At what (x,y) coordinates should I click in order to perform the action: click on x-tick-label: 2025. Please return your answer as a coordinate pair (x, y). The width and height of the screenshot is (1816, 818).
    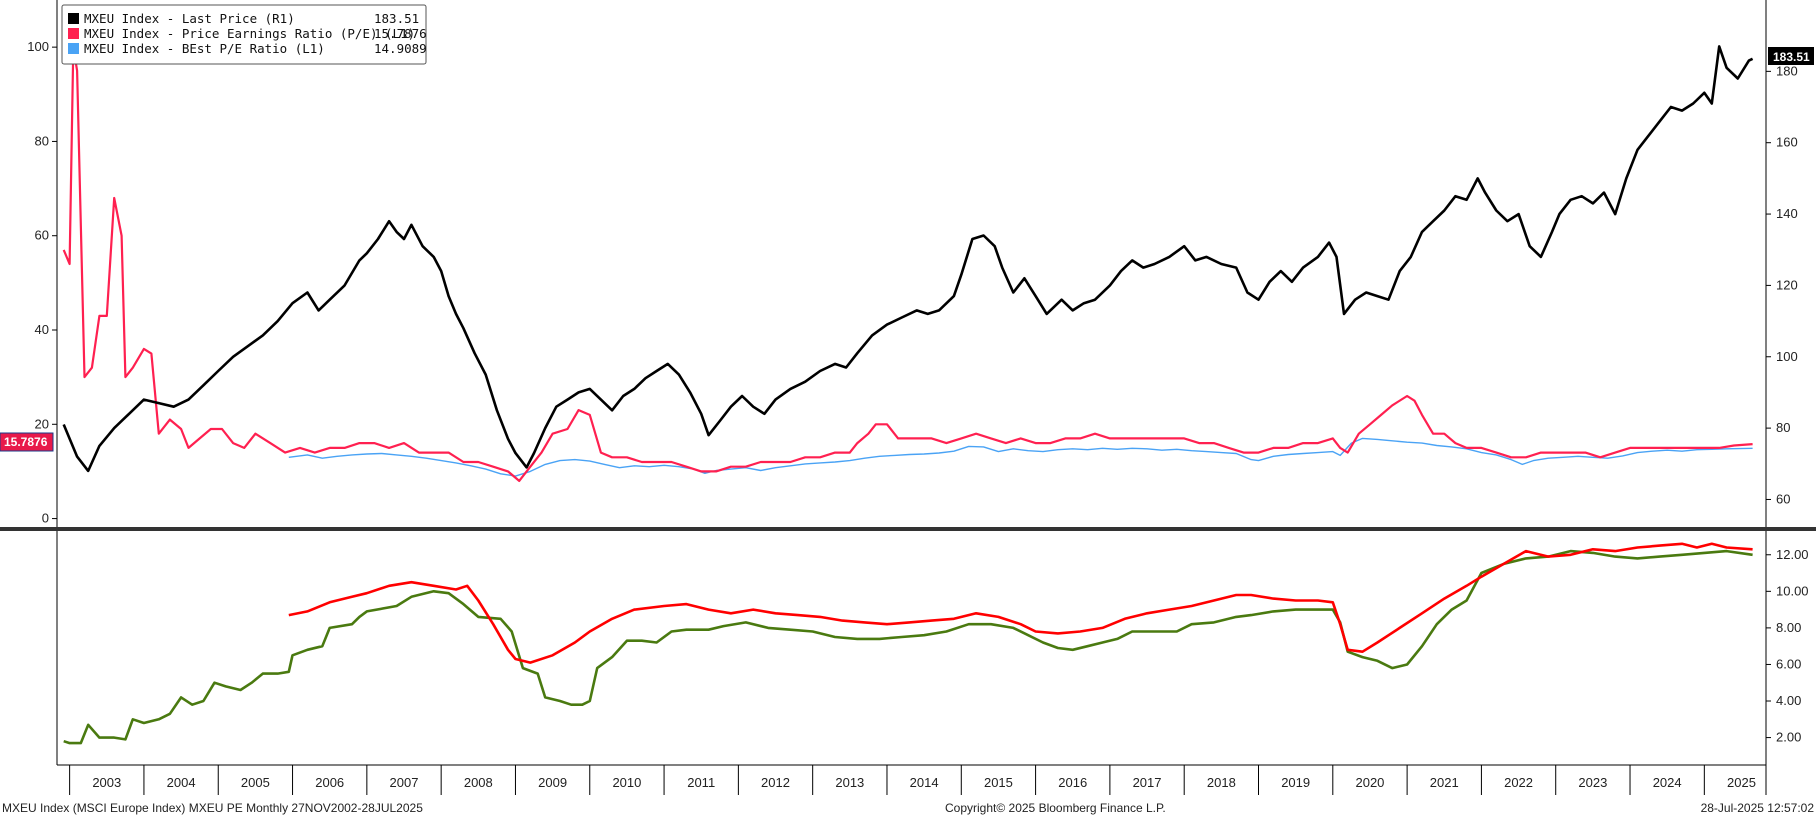
    Looking at the image, I should click on (1741, 782).